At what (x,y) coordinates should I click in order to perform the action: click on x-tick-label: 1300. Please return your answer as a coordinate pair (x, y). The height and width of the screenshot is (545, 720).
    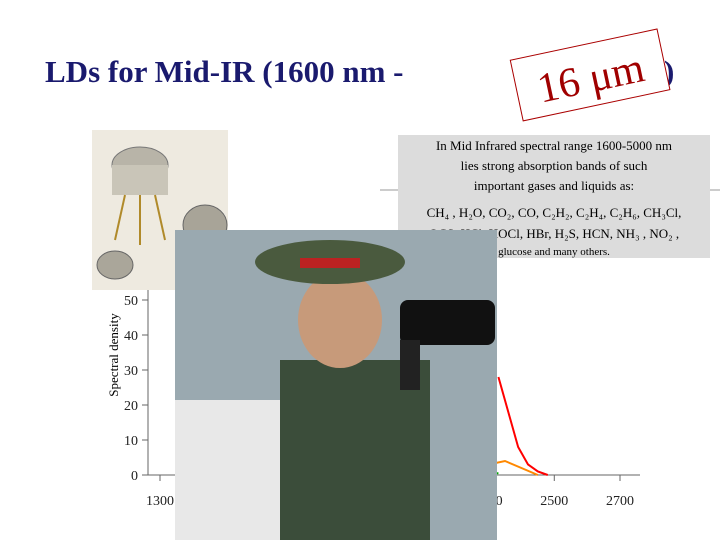
    Looking at the image, I should click on (160, 501).